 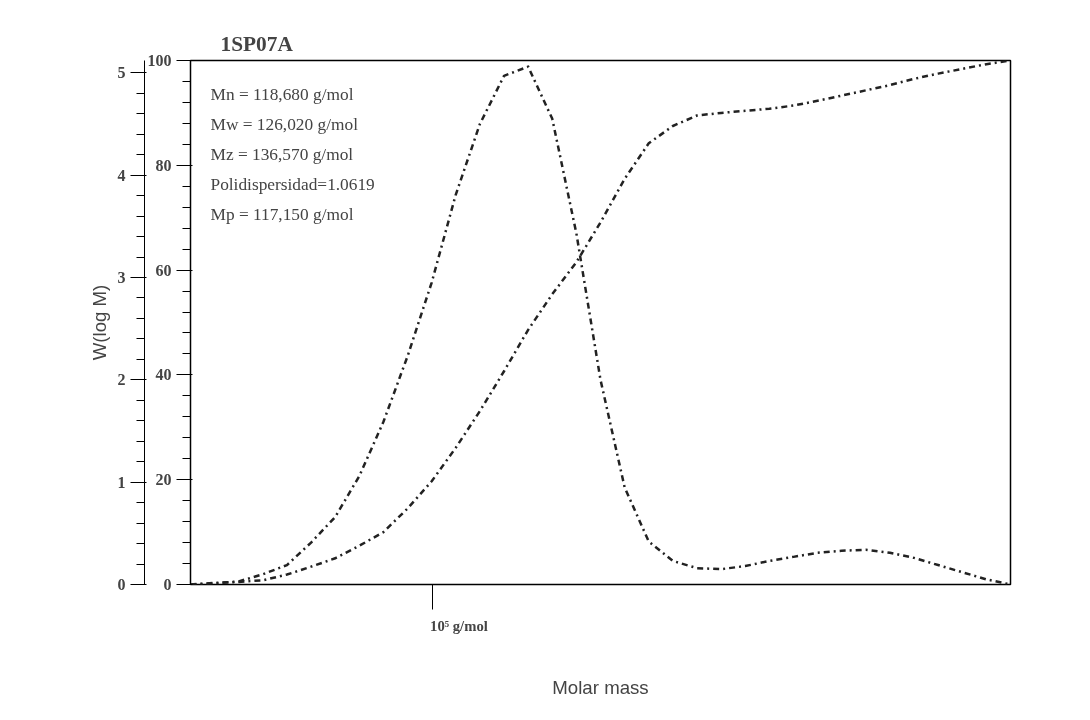 I want to click on y-tick-label: 4, so click(x=121, y=175).